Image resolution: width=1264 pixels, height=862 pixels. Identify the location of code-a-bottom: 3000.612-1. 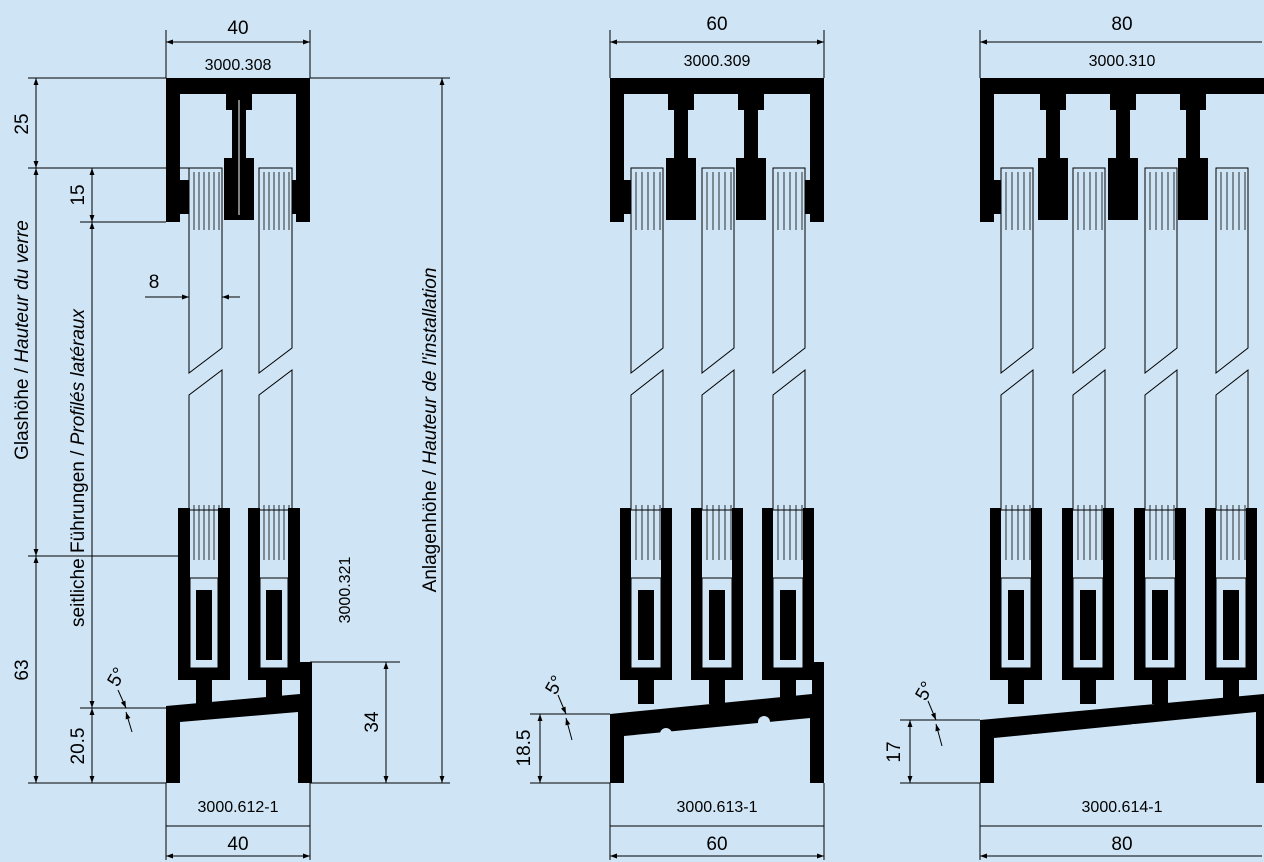
(238, 807).